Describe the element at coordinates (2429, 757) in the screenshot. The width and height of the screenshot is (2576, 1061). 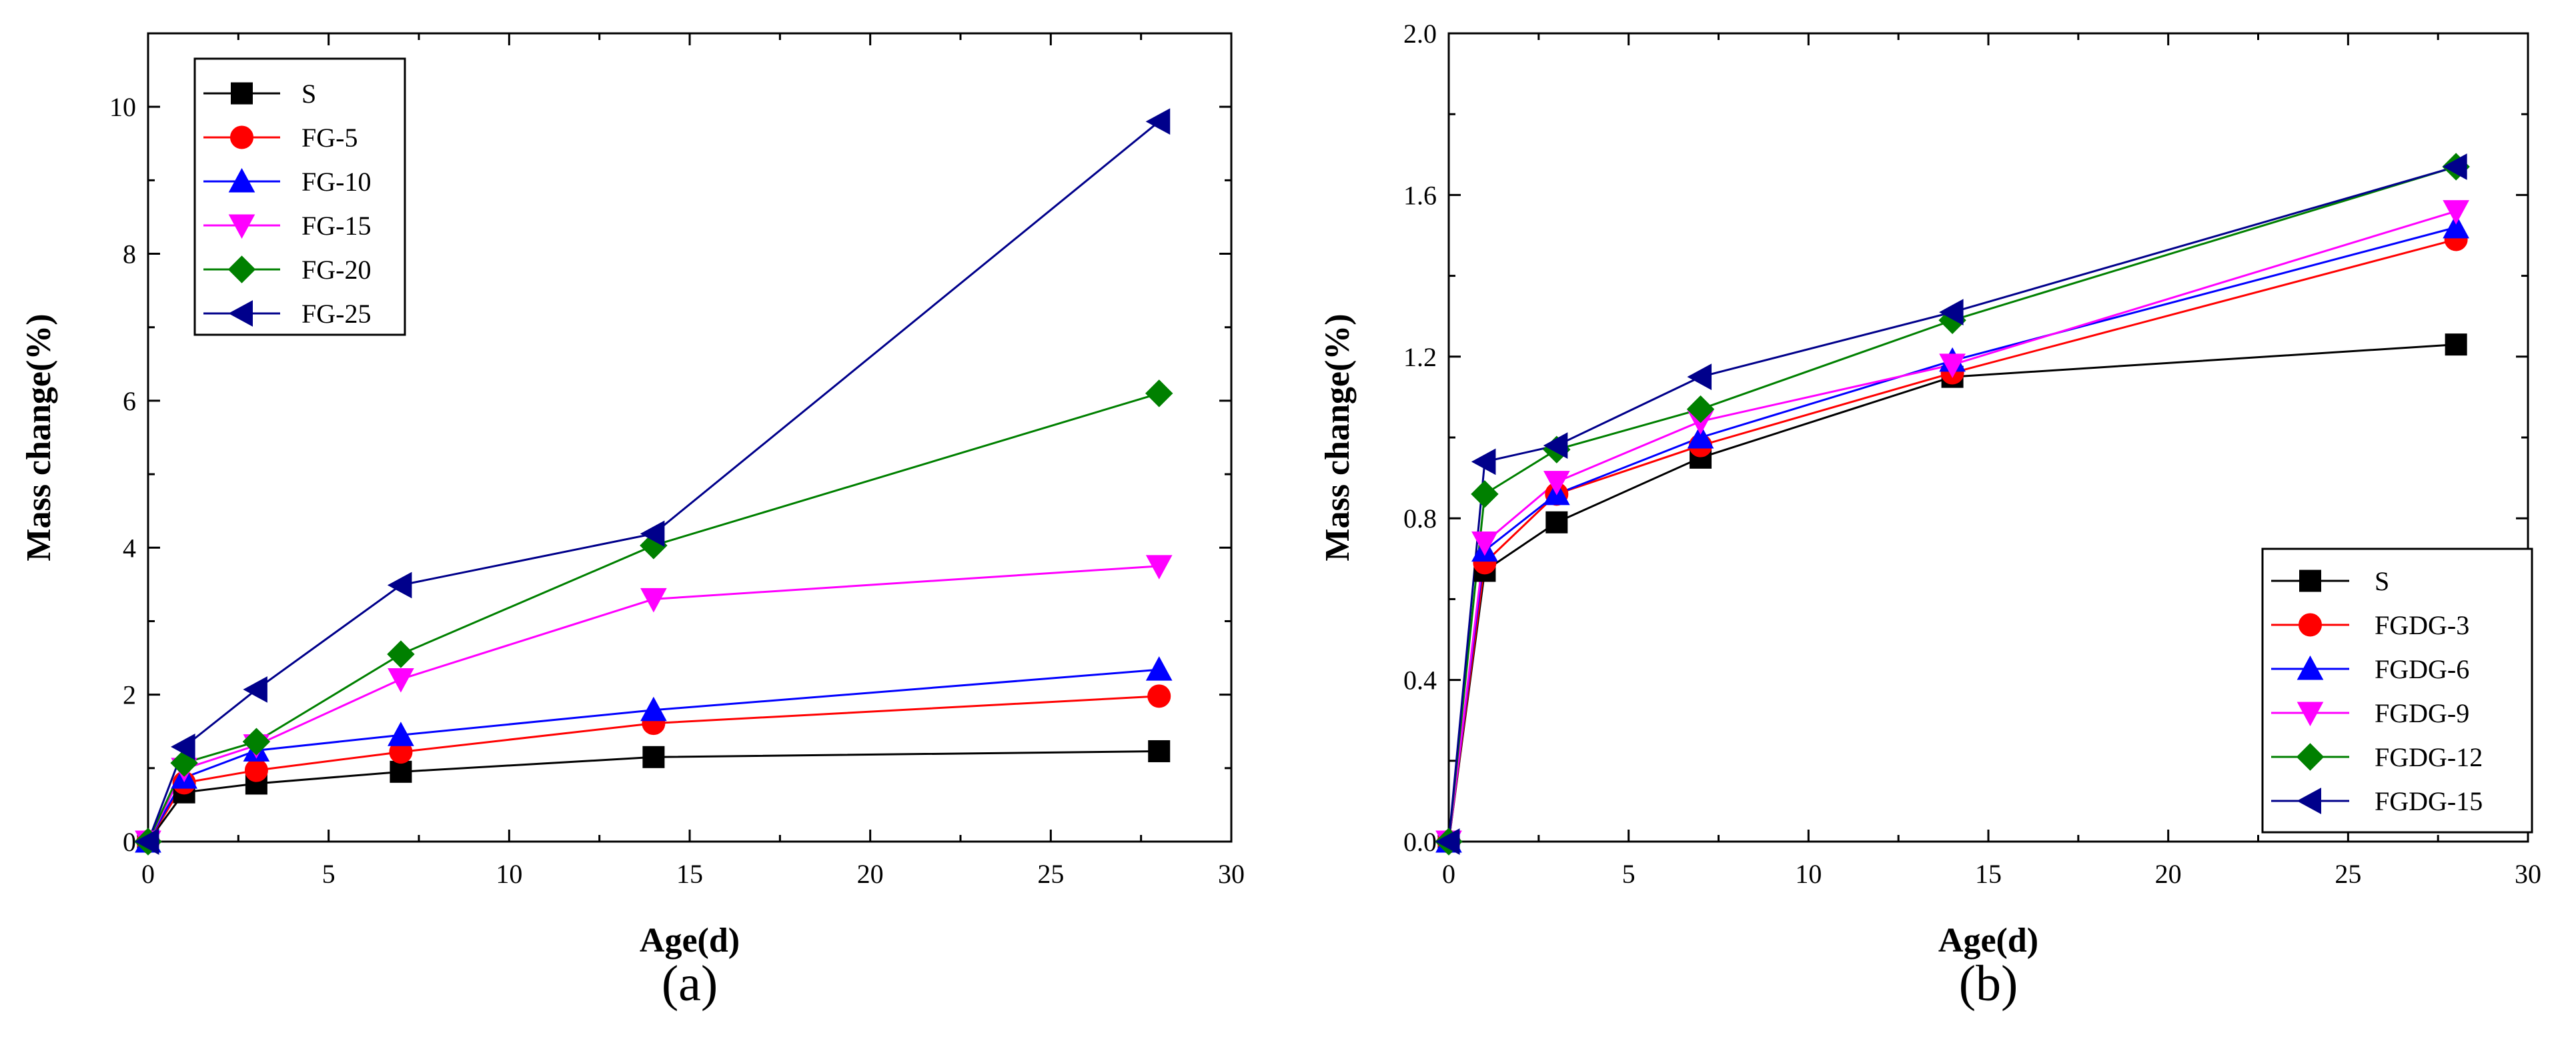
I see `legend-label: FGDG-12` at that location.